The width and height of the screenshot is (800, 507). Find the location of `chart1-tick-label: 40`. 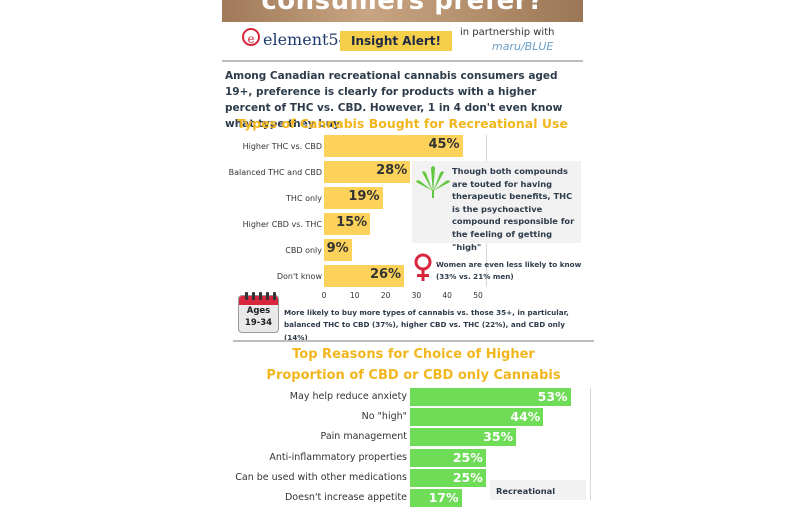

chart1-tick-label: 40 is located at coordinates (447, 295).